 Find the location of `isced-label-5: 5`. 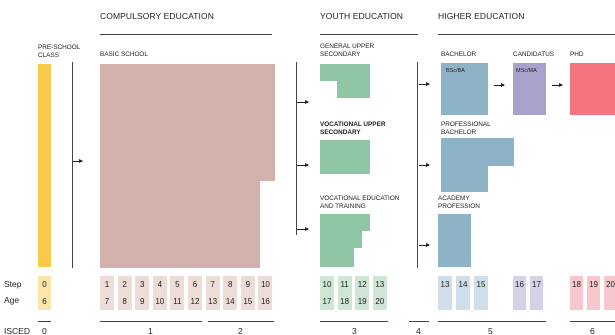

isced-label-5: 5 is located at coordinates (490, 330).